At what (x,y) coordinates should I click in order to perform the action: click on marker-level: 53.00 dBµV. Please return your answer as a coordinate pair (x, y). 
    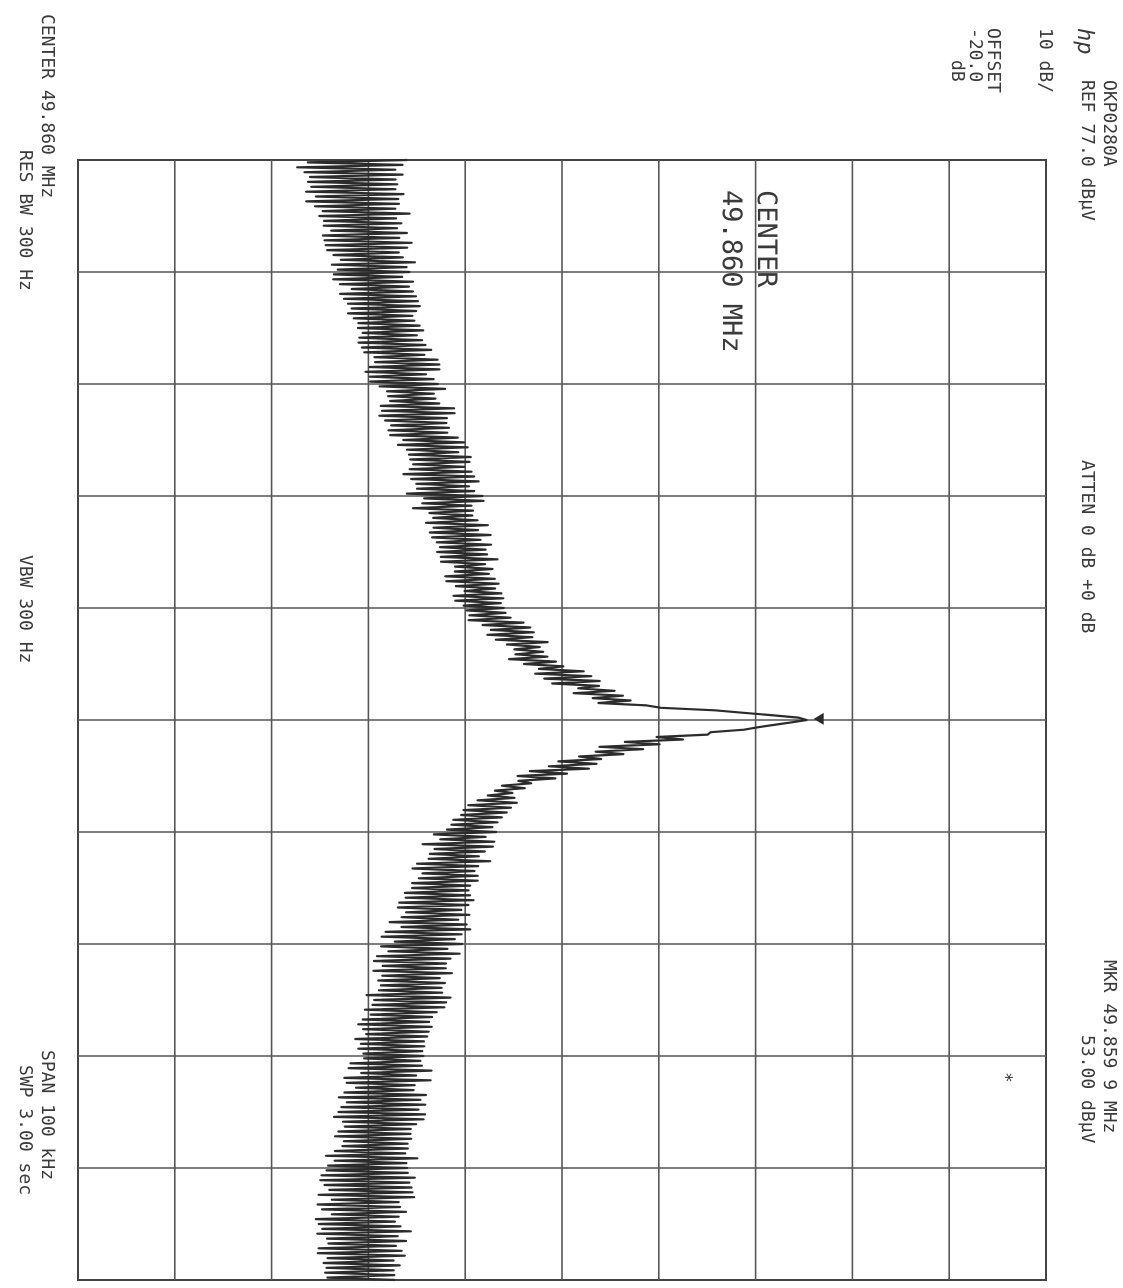
    Looking at the image, I should click on (1087, 1089).